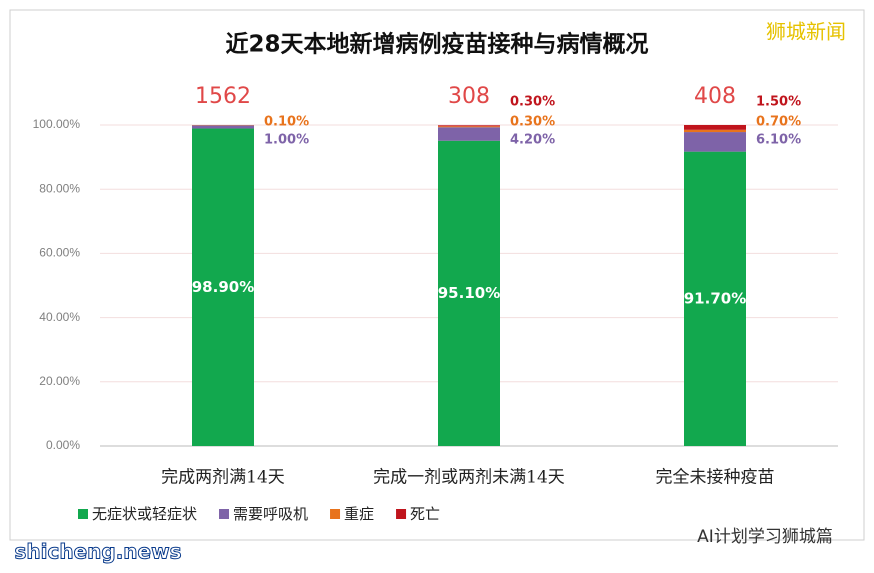  What do you see at coordinates (778, 122) in the screenshot?
I see `value-label: 0.70%` at bounding box center [778, 122].